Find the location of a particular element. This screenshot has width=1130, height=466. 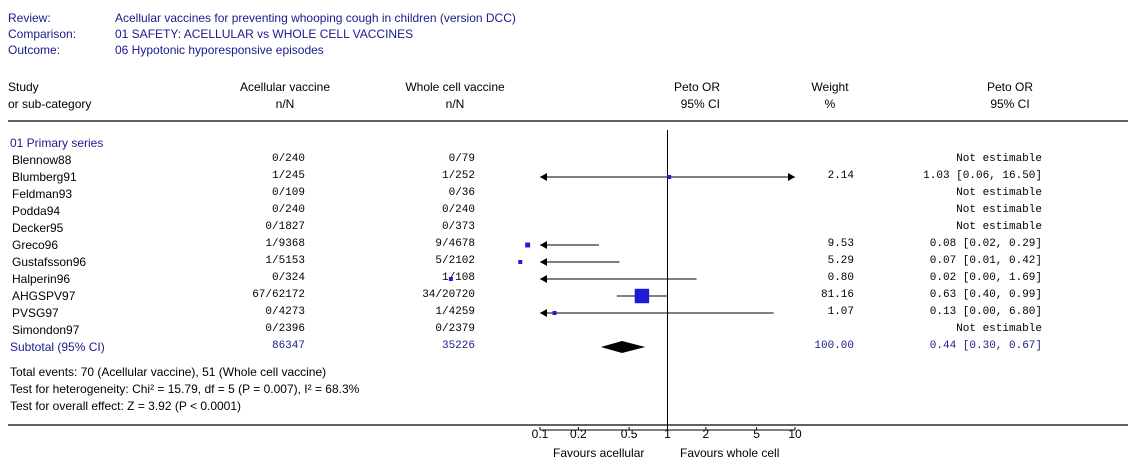

header-weight-pct: % is located at coordinates (830, 104).